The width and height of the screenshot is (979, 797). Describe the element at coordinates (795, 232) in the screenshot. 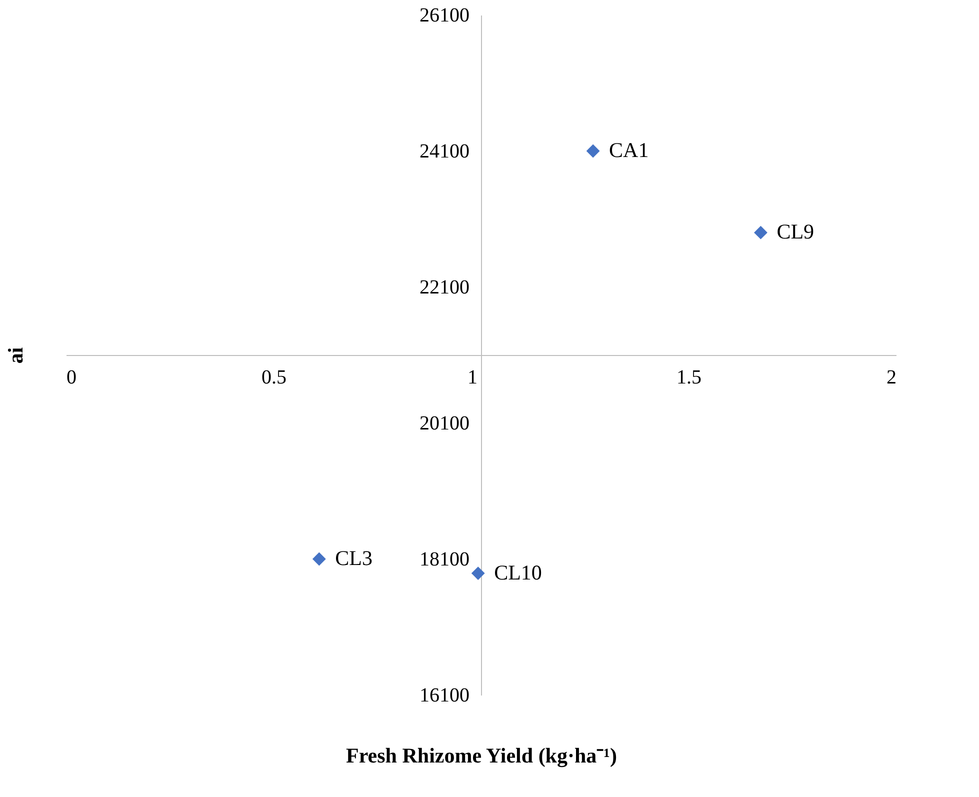

I see `annotation: CL9` at that location.